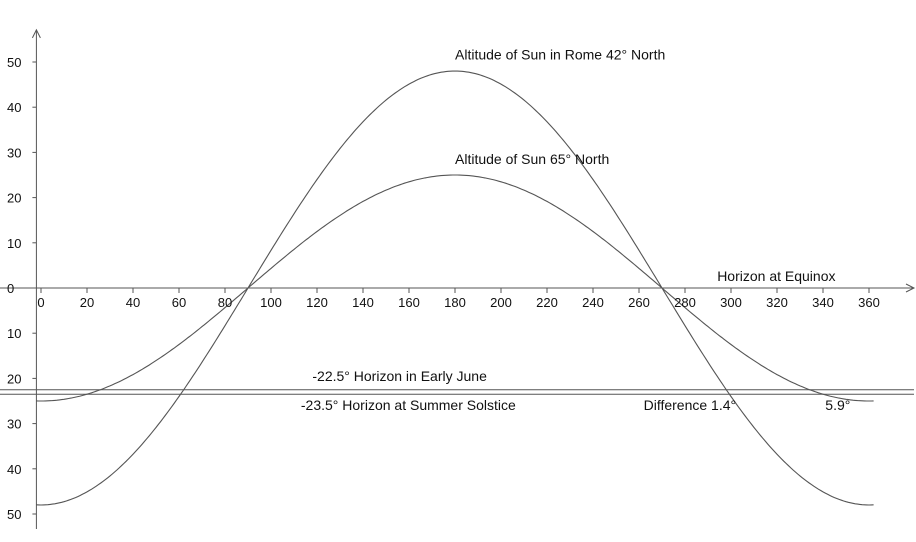 The height and width of the screenshot is (542, 916). I want to click on y-axis-arrow, so click(36, 33).